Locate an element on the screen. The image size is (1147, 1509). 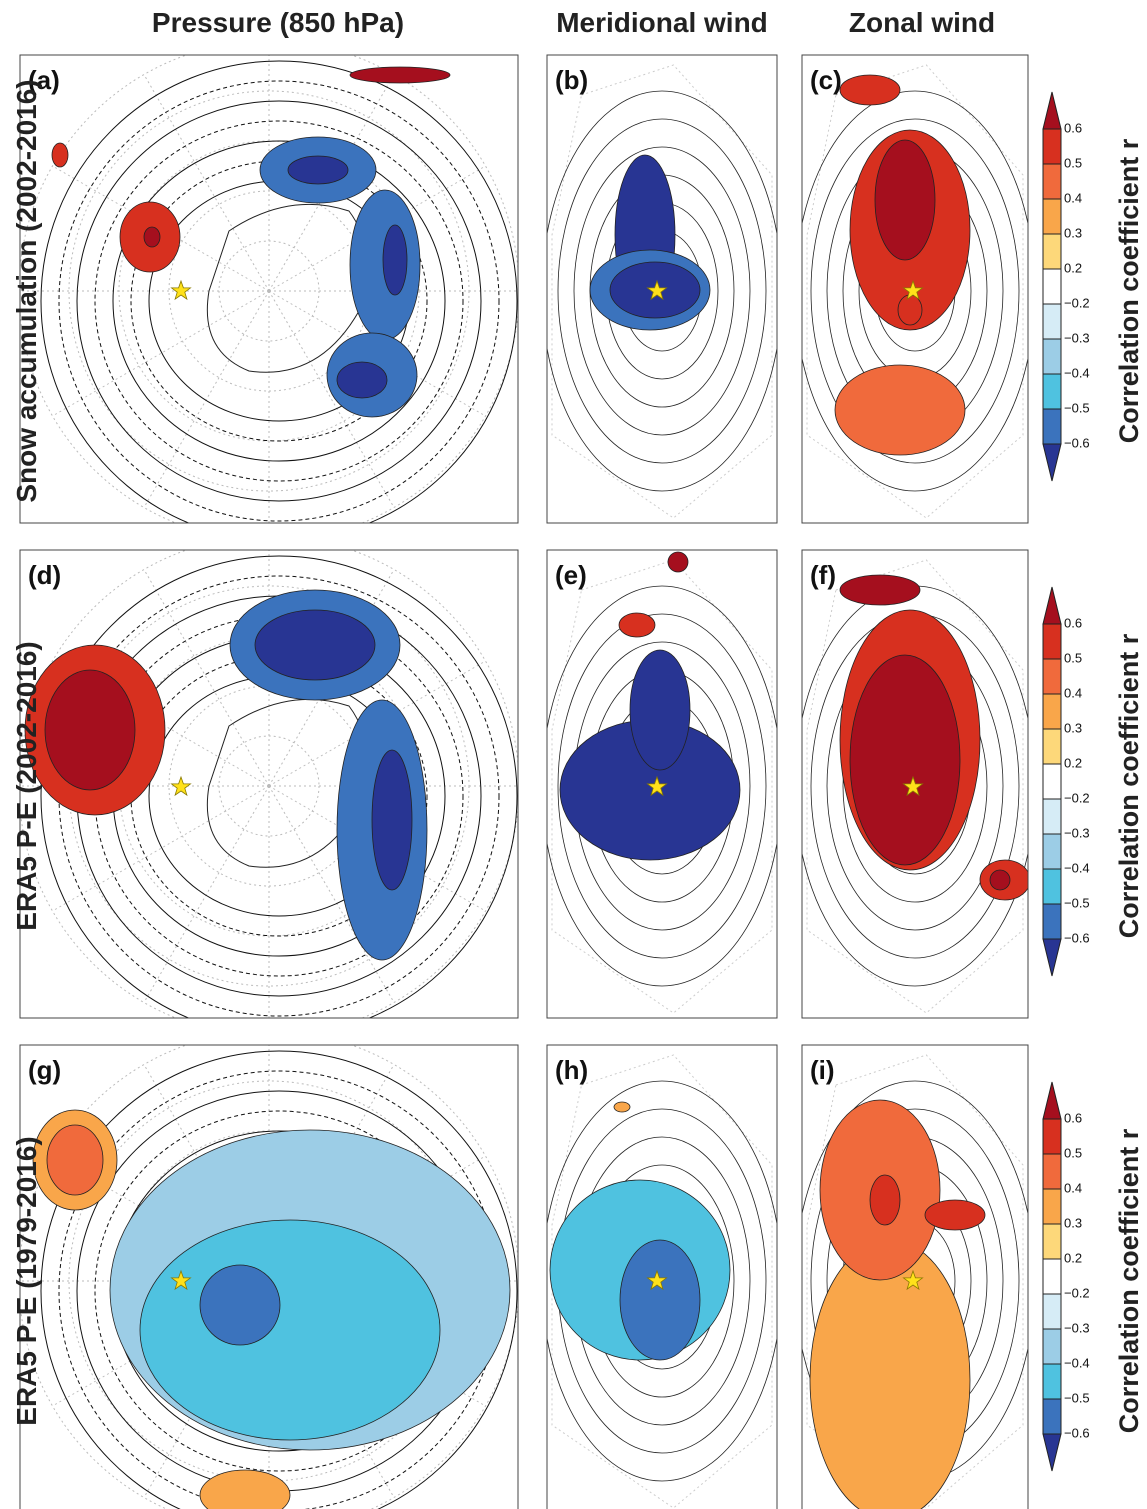
map-panel: (c) is located at coordinates (915, 289).